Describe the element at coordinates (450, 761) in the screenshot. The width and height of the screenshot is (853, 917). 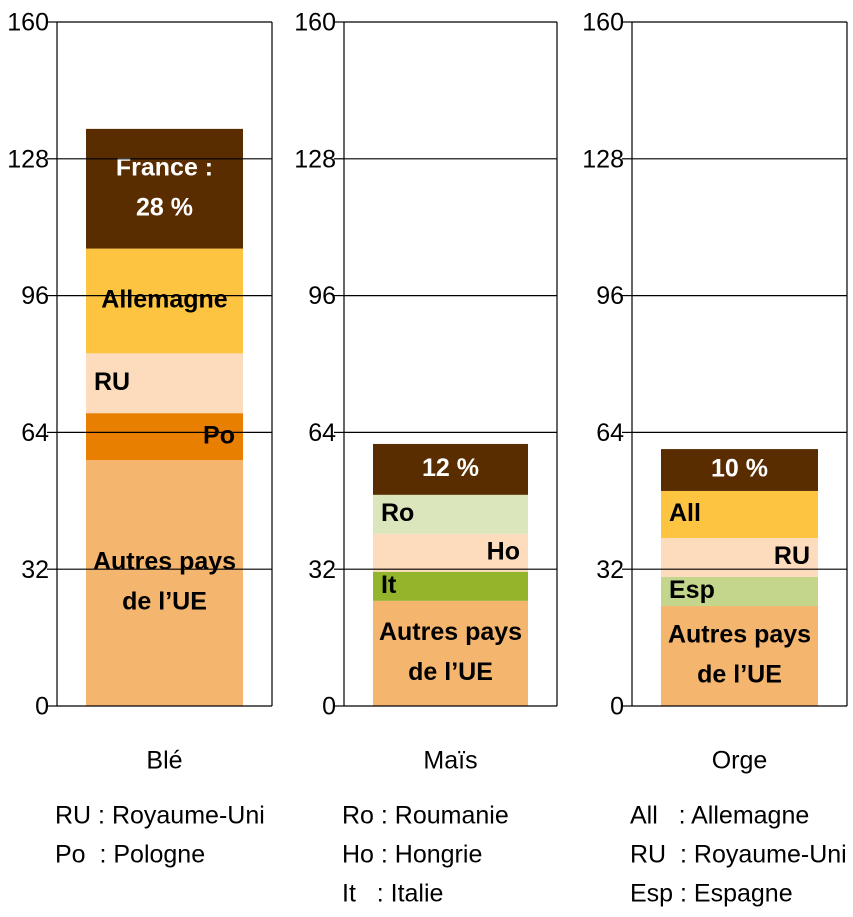
I see `category-label: Maïs` at that location.